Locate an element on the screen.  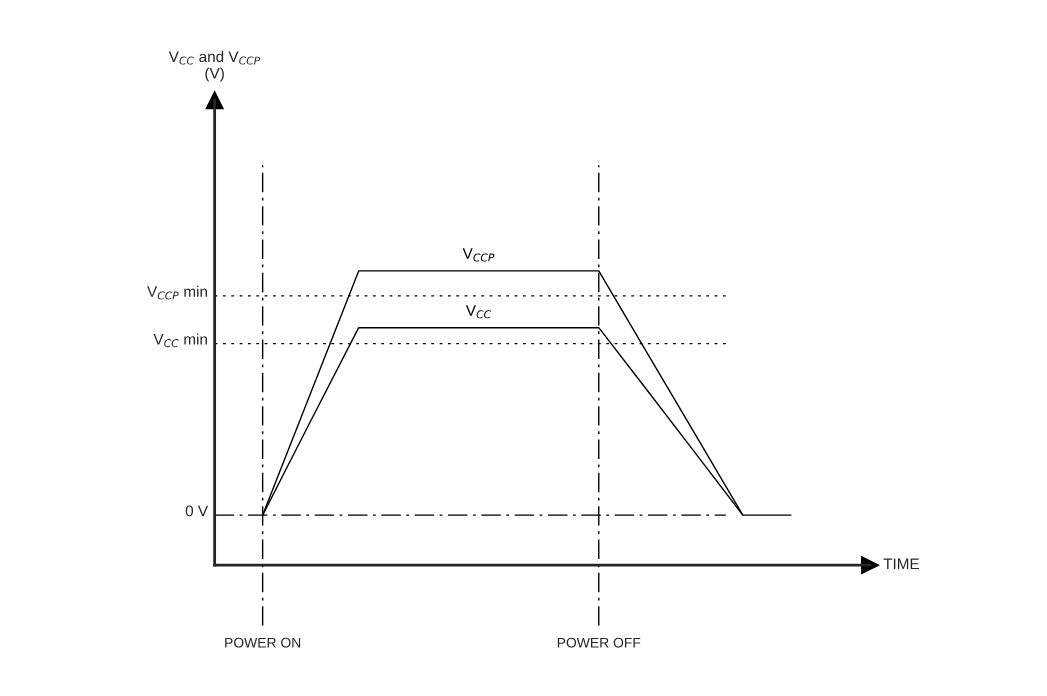
x-tick-label: POWER ON is located at coordinates (263, 642).